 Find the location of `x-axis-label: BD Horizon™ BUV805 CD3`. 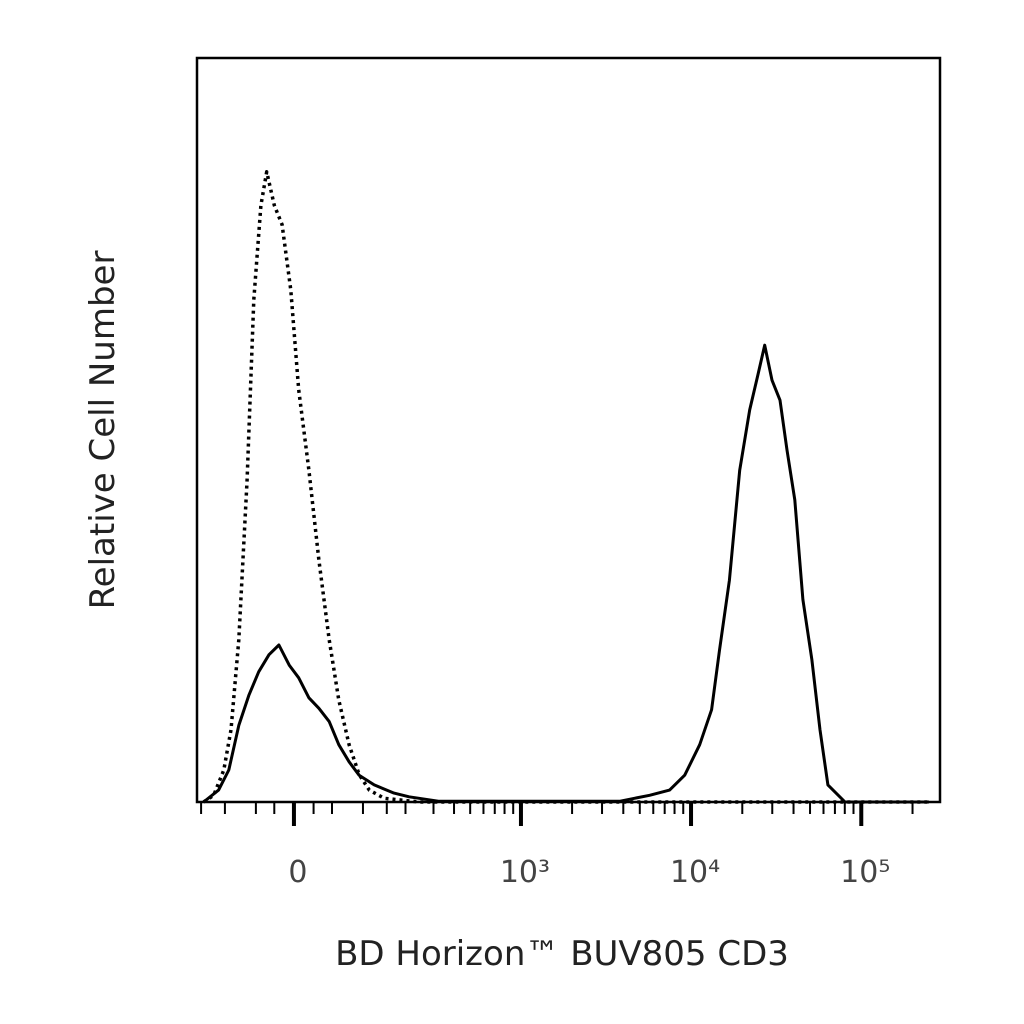

x-axis-label: BD Horizon™ BUV805 CD3 is located at coordinates (562, 954).